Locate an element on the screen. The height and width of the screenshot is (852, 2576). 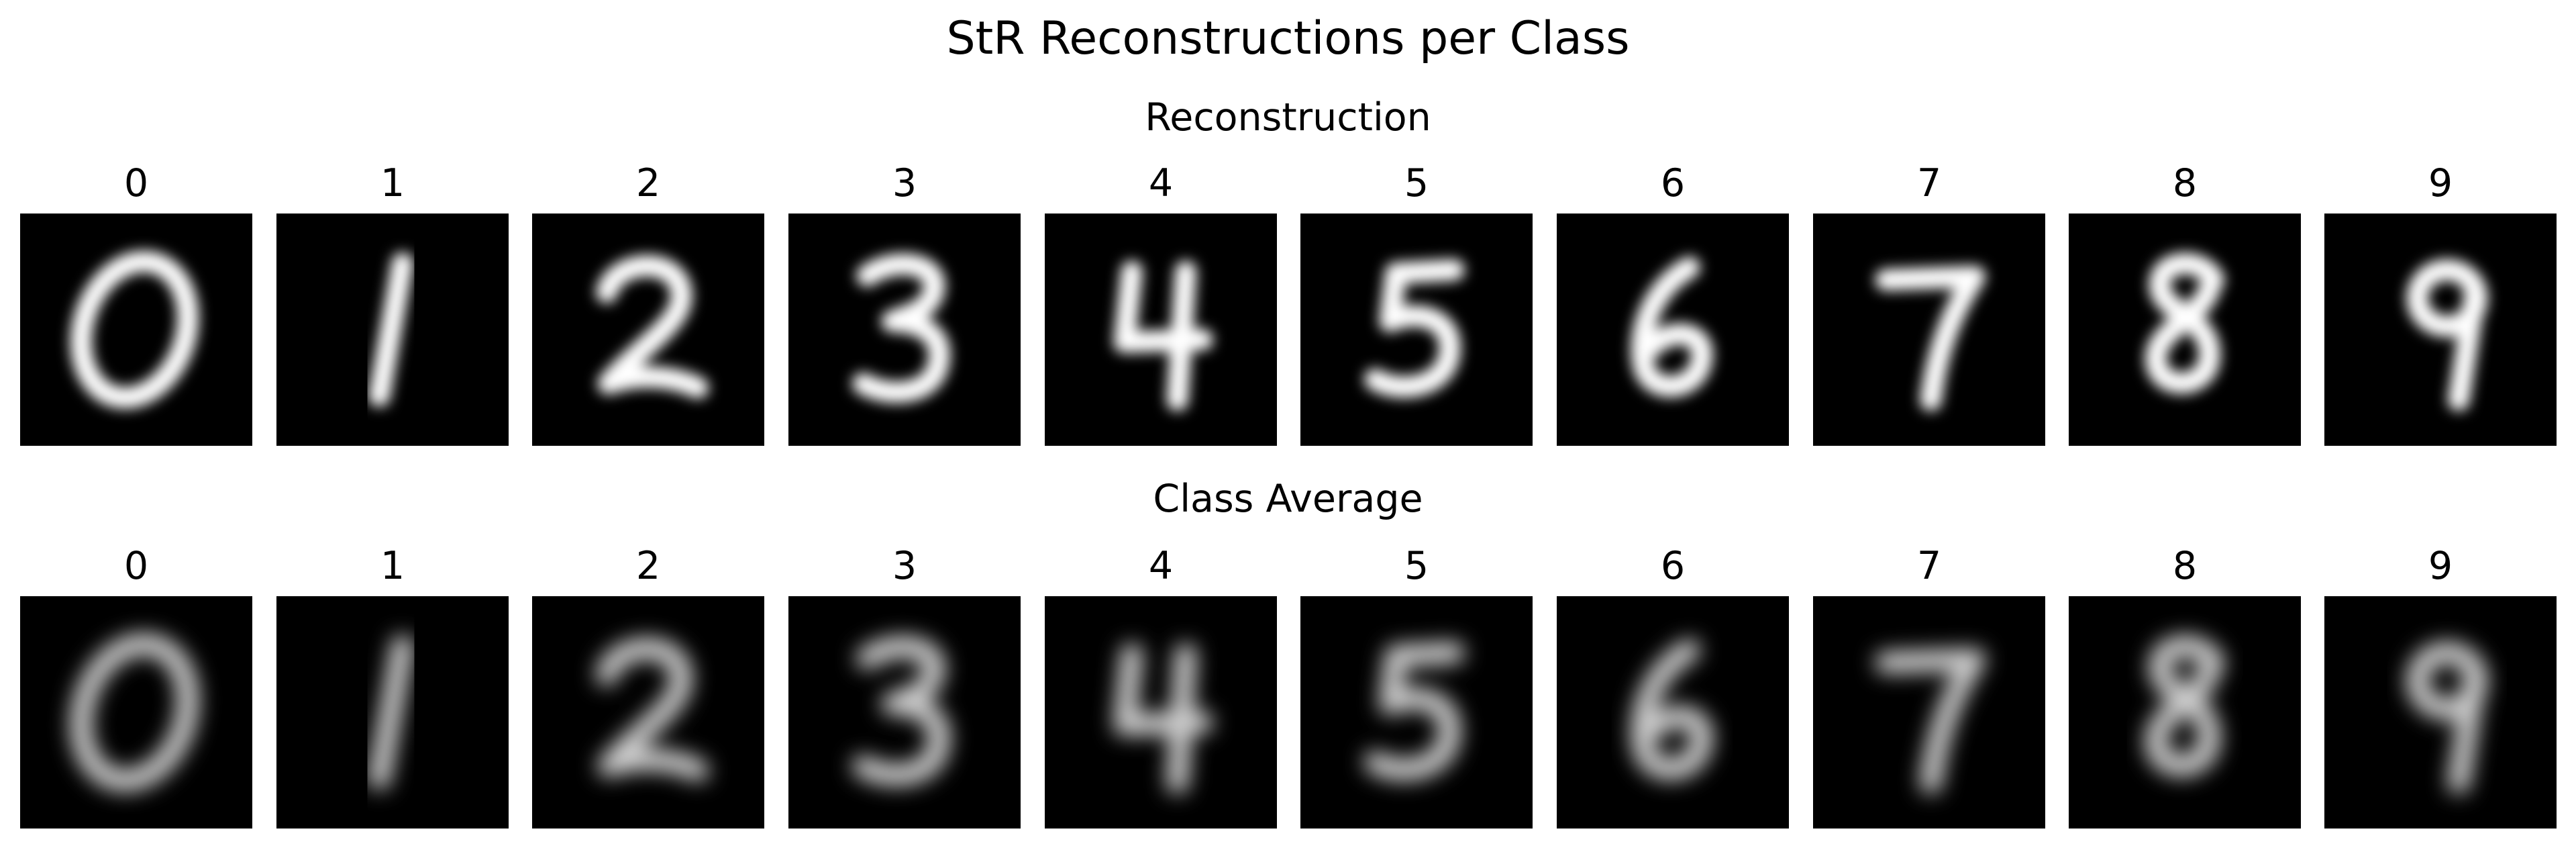
digit-panel-recon-4: 4 is located at coordinates (1161, 303).